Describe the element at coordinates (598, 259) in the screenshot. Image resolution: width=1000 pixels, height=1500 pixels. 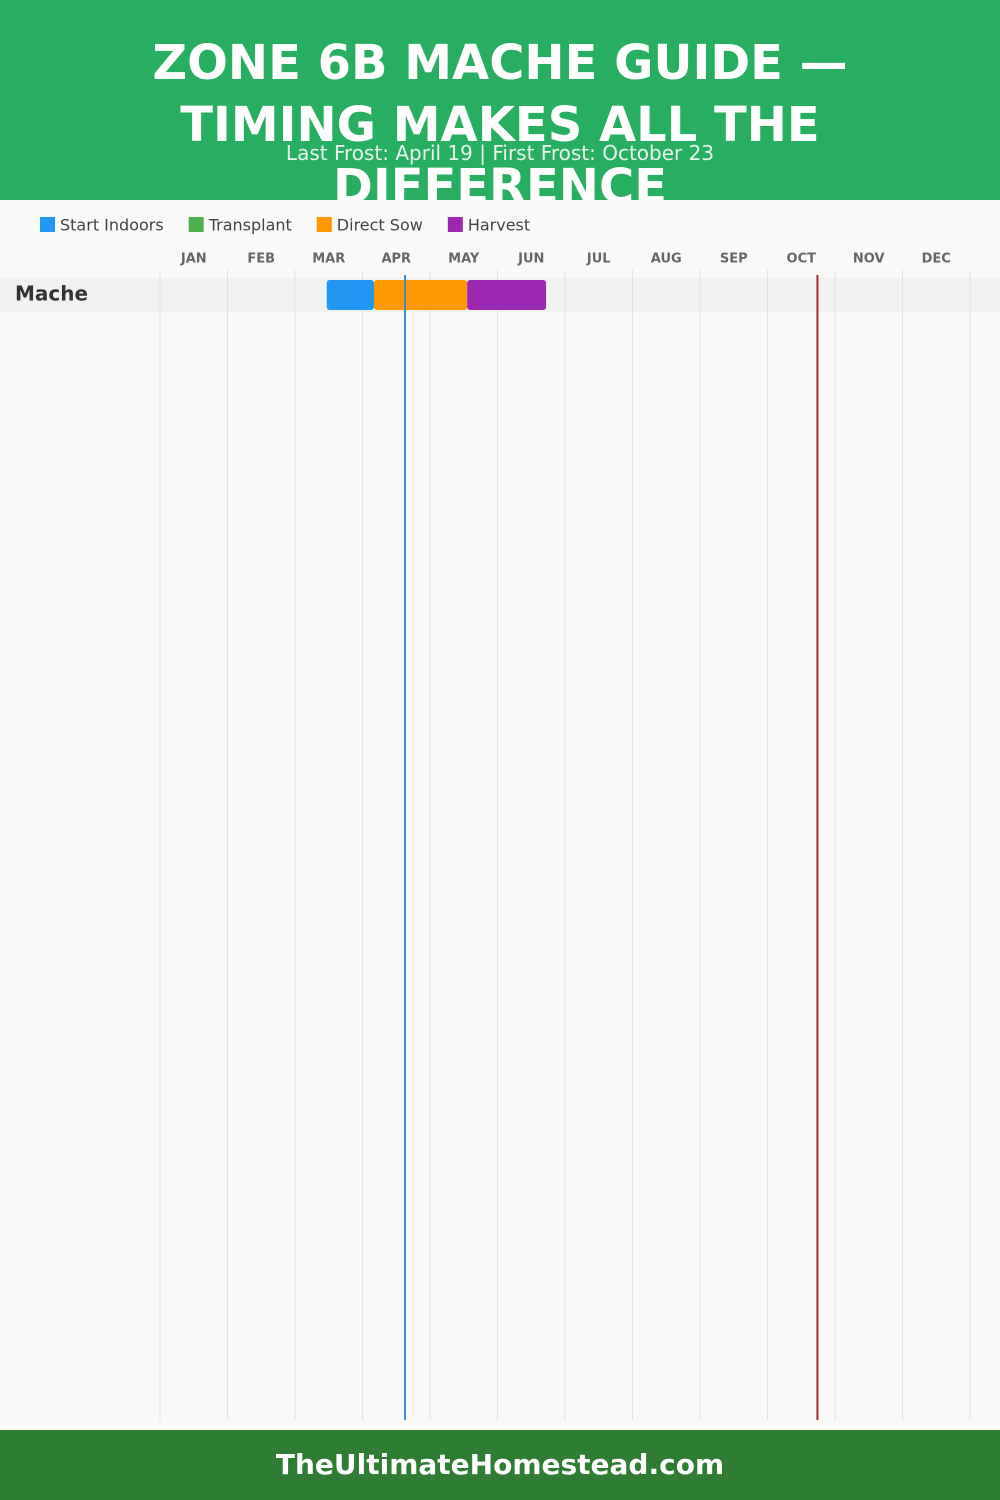
I see `month-label: JUL` at that location.